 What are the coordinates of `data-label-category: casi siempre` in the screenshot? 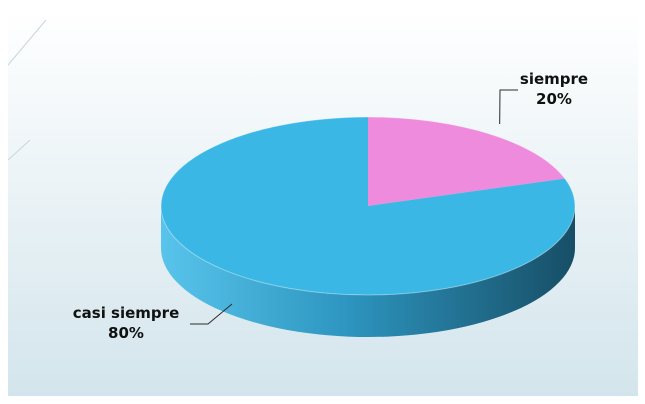 It's located at (126, 313).